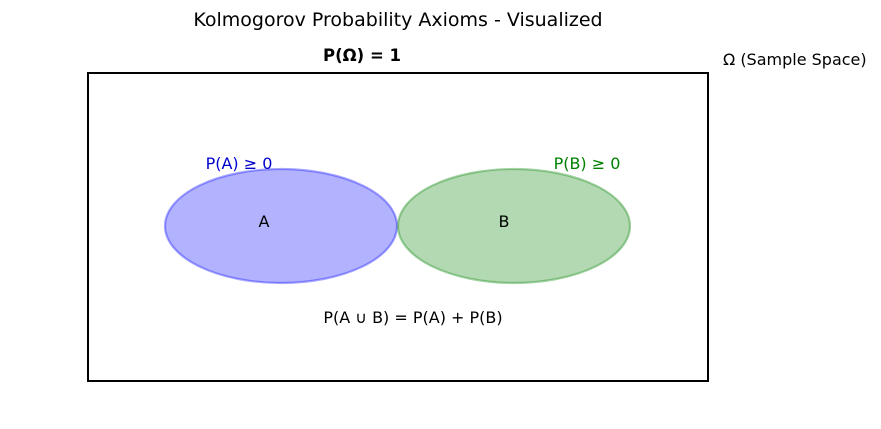 This screenshot has width=881, height=429. I want to click on sample-space-label: Ω (Sample Space), so click(795, 59).